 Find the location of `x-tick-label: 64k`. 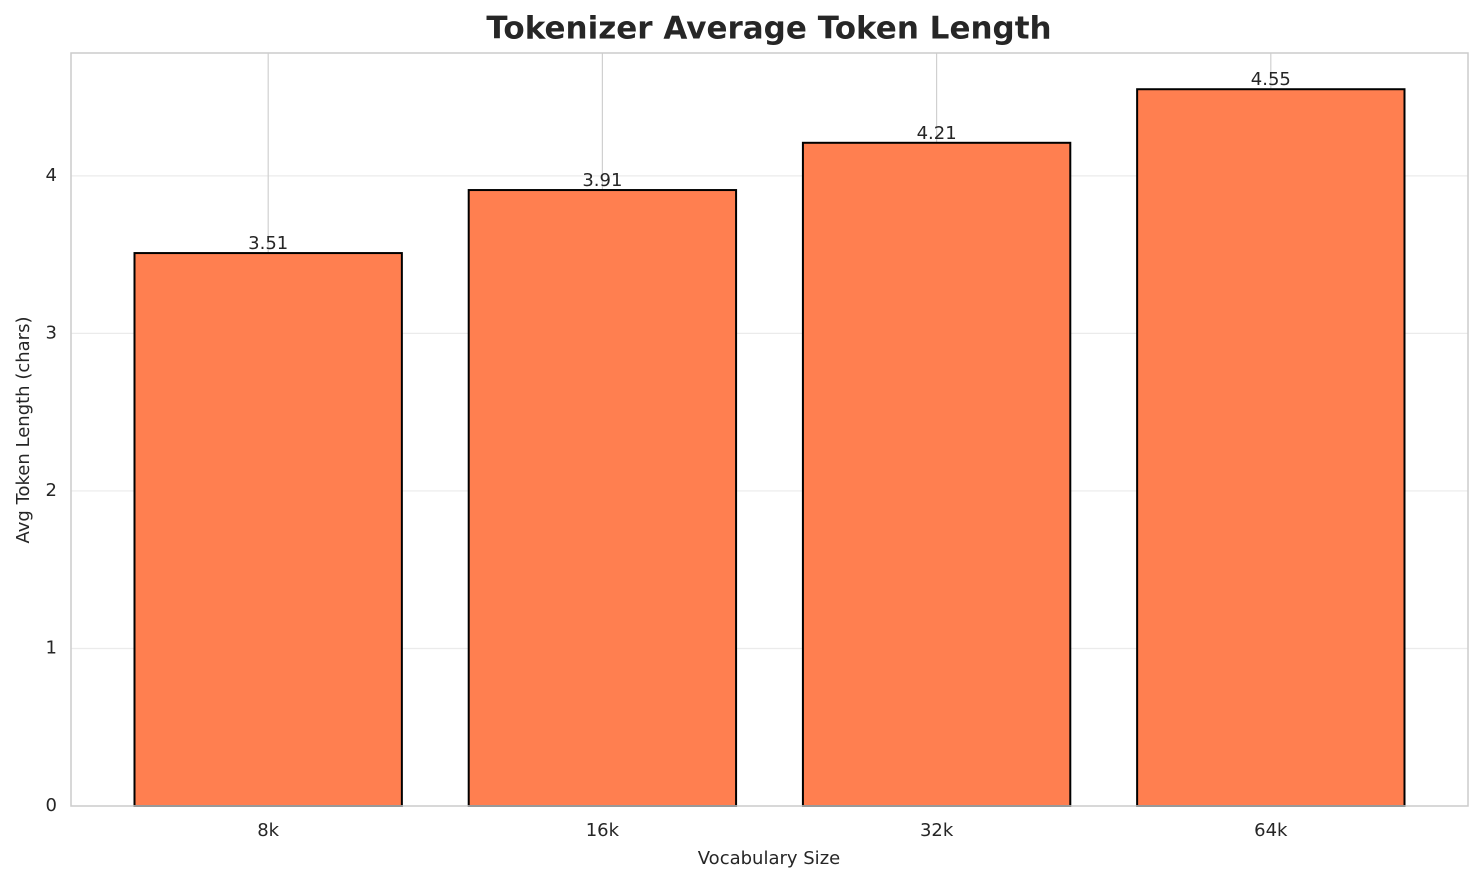

x-tick-label: 64k is located at coordinates (1271, 830).